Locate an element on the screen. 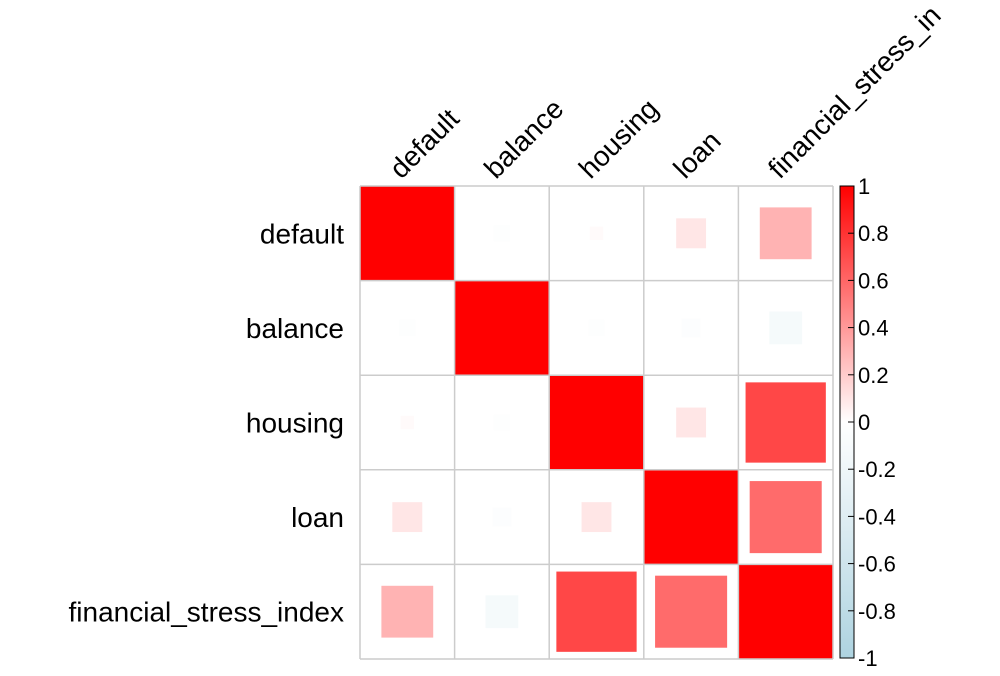  row-label-default: default is located at coordinates (302, 233).